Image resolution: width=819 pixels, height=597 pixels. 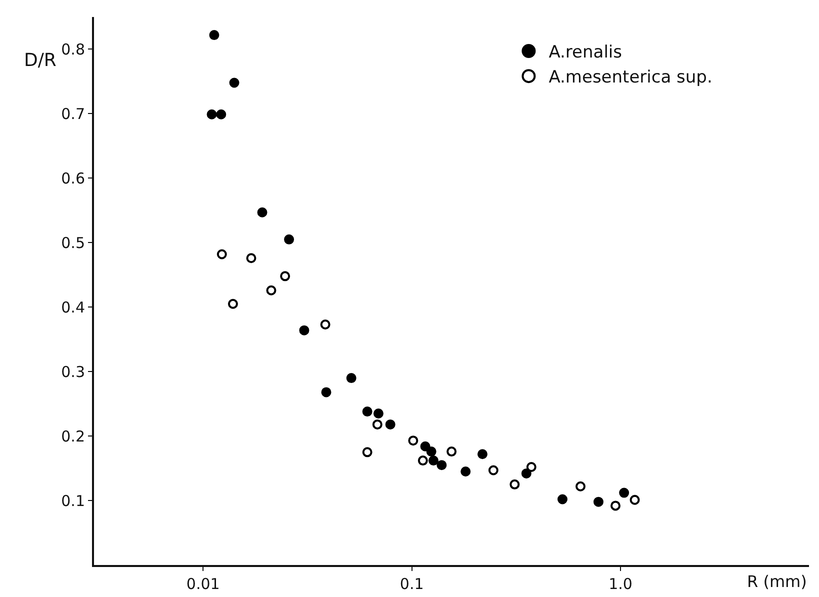 I want to click on x-axis-title: R (mm), so click(x=777, y=581).